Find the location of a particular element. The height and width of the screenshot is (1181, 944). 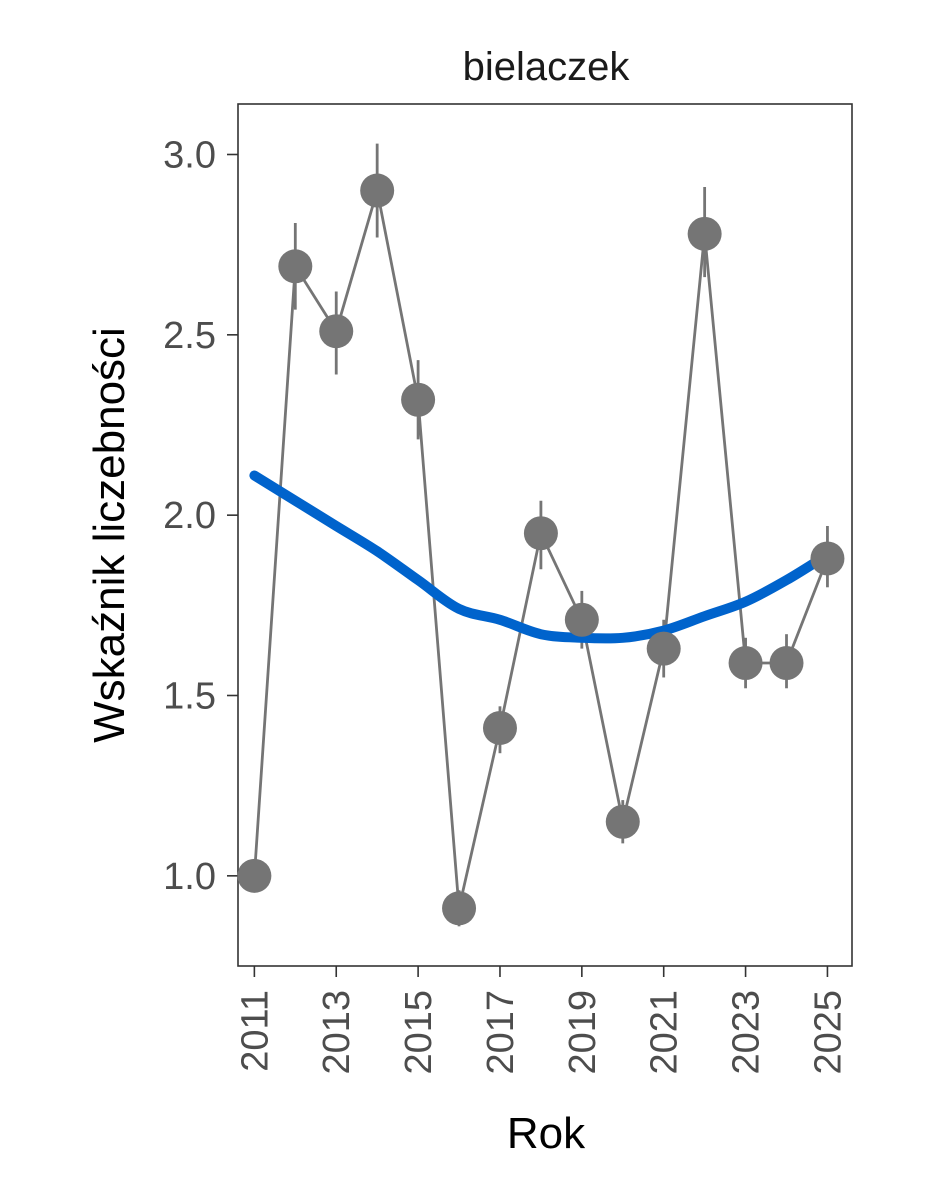

chart-title: bielaczek is located at coordinates (547, 67).